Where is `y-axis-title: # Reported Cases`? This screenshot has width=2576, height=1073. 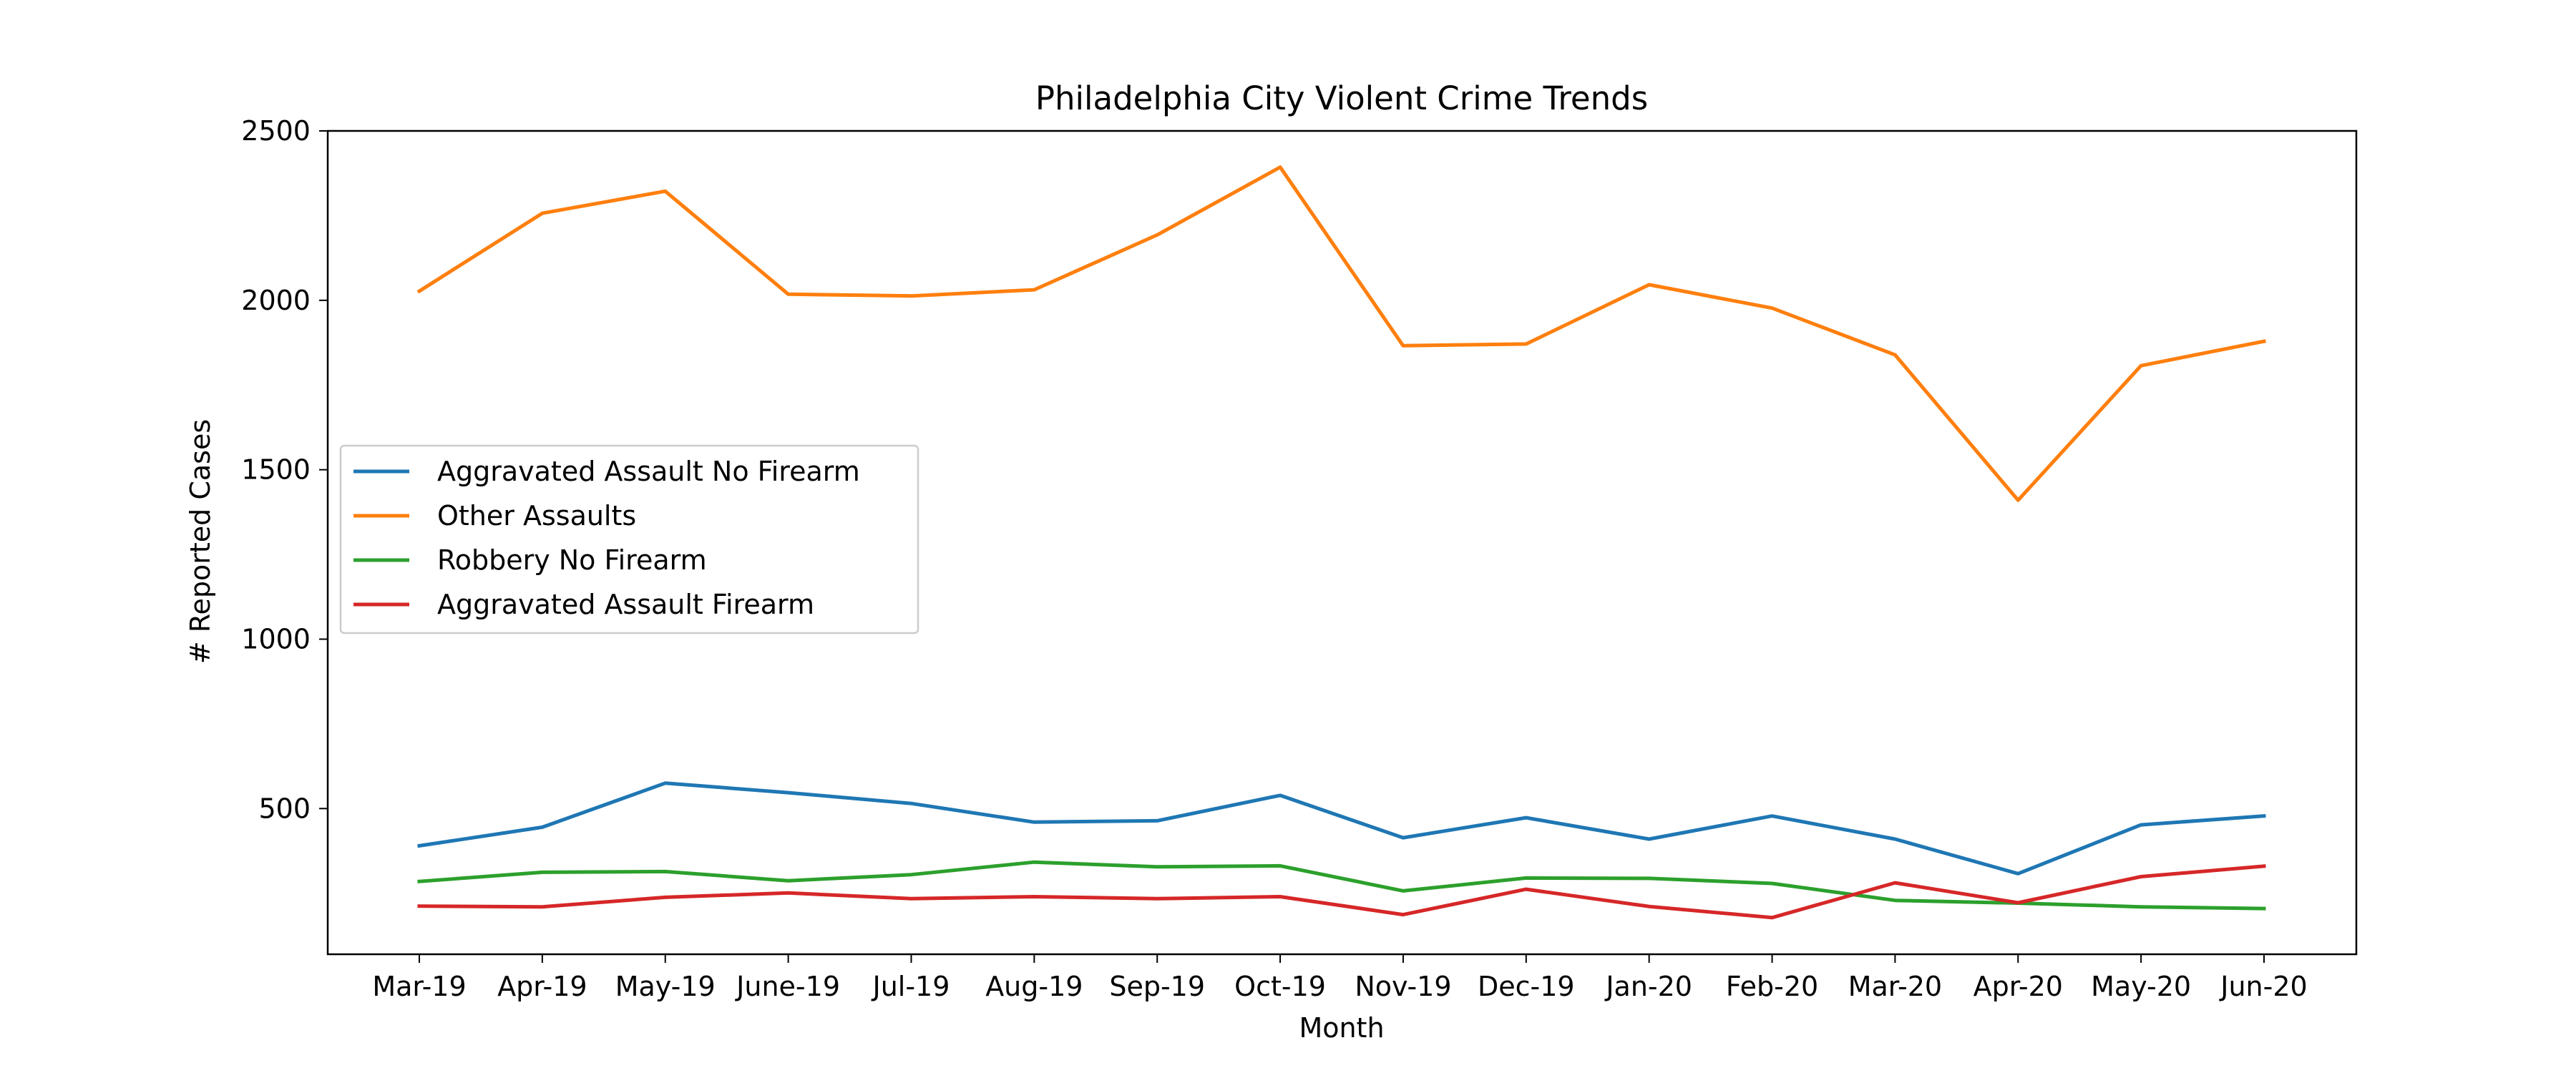
y-axis-title: # Reported Cases is located at coordinates (200, 541).